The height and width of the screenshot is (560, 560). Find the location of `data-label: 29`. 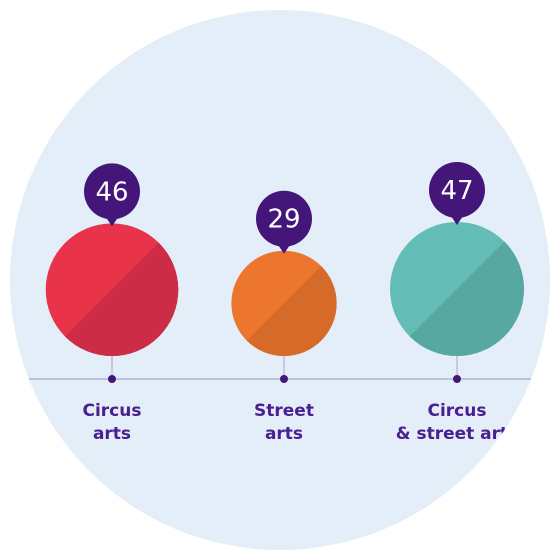

data-label: 29 is located at coordinates (283, 220).